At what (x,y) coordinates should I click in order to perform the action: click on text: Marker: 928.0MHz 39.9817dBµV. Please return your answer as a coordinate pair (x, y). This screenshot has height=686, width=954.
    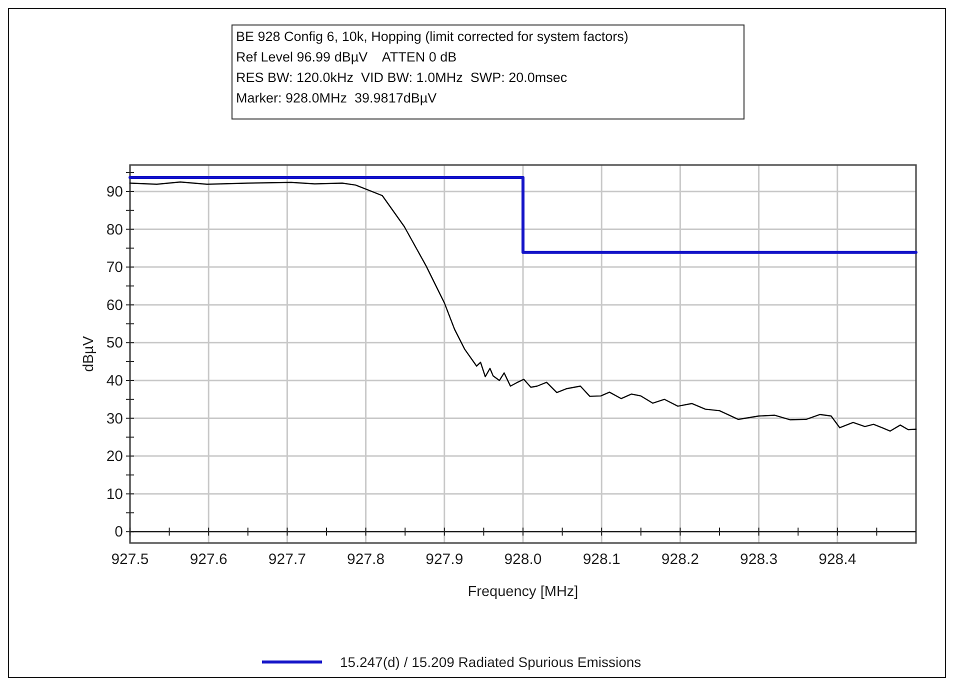
    Looking at the image, I should click on (336, 98).